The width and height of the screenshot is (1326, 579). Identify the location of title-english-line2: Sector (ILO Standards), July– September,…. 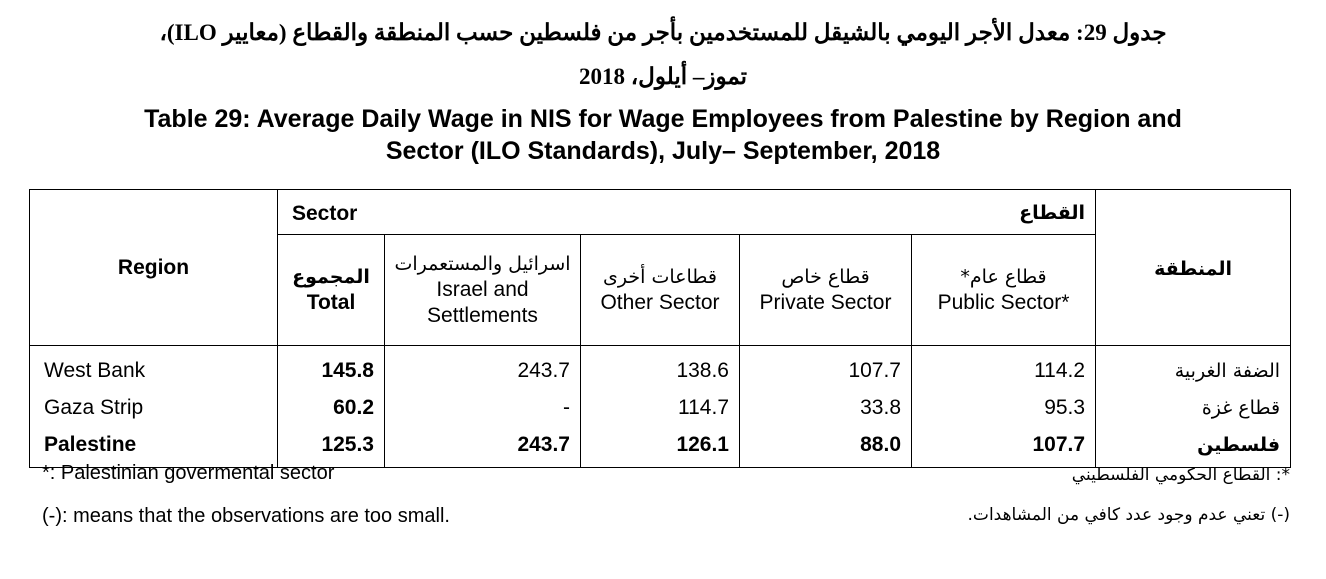
(663, 151).